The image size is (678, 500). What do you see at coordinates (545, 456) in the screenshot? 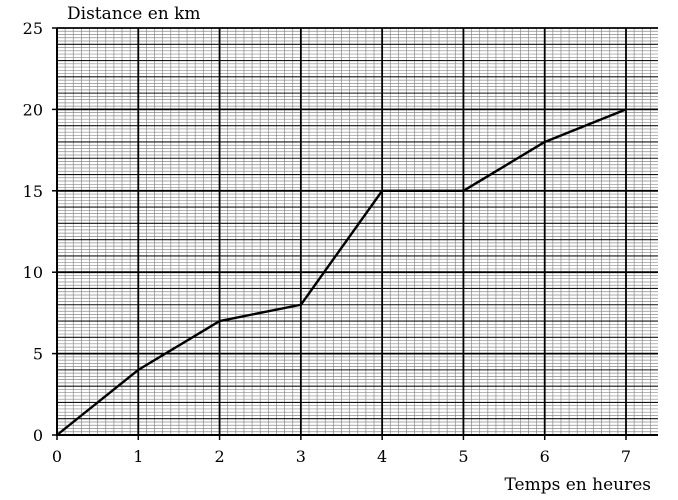
I see `x-tick-label: 6` at bounding box center [545, 456].